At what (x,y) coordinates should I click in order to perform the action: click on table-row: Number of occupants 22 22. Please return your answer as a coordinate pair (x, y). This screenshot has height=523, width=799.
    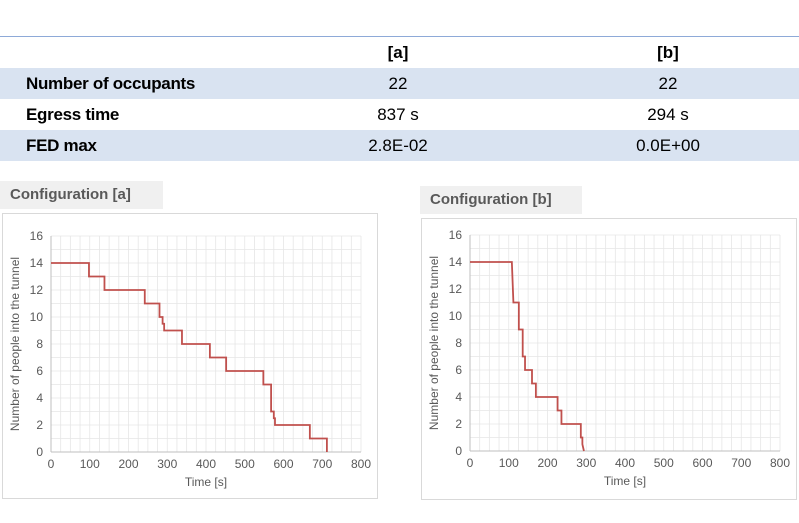
    Looking at the image, I should click on (399, 83).